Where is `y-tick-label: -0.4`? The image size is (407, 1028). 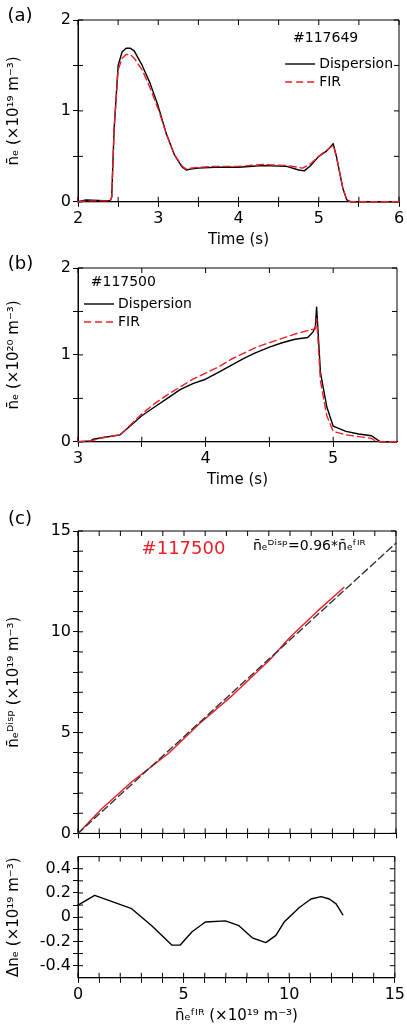 y-tick-label: -0.4 is located at coordinates (55, 964).